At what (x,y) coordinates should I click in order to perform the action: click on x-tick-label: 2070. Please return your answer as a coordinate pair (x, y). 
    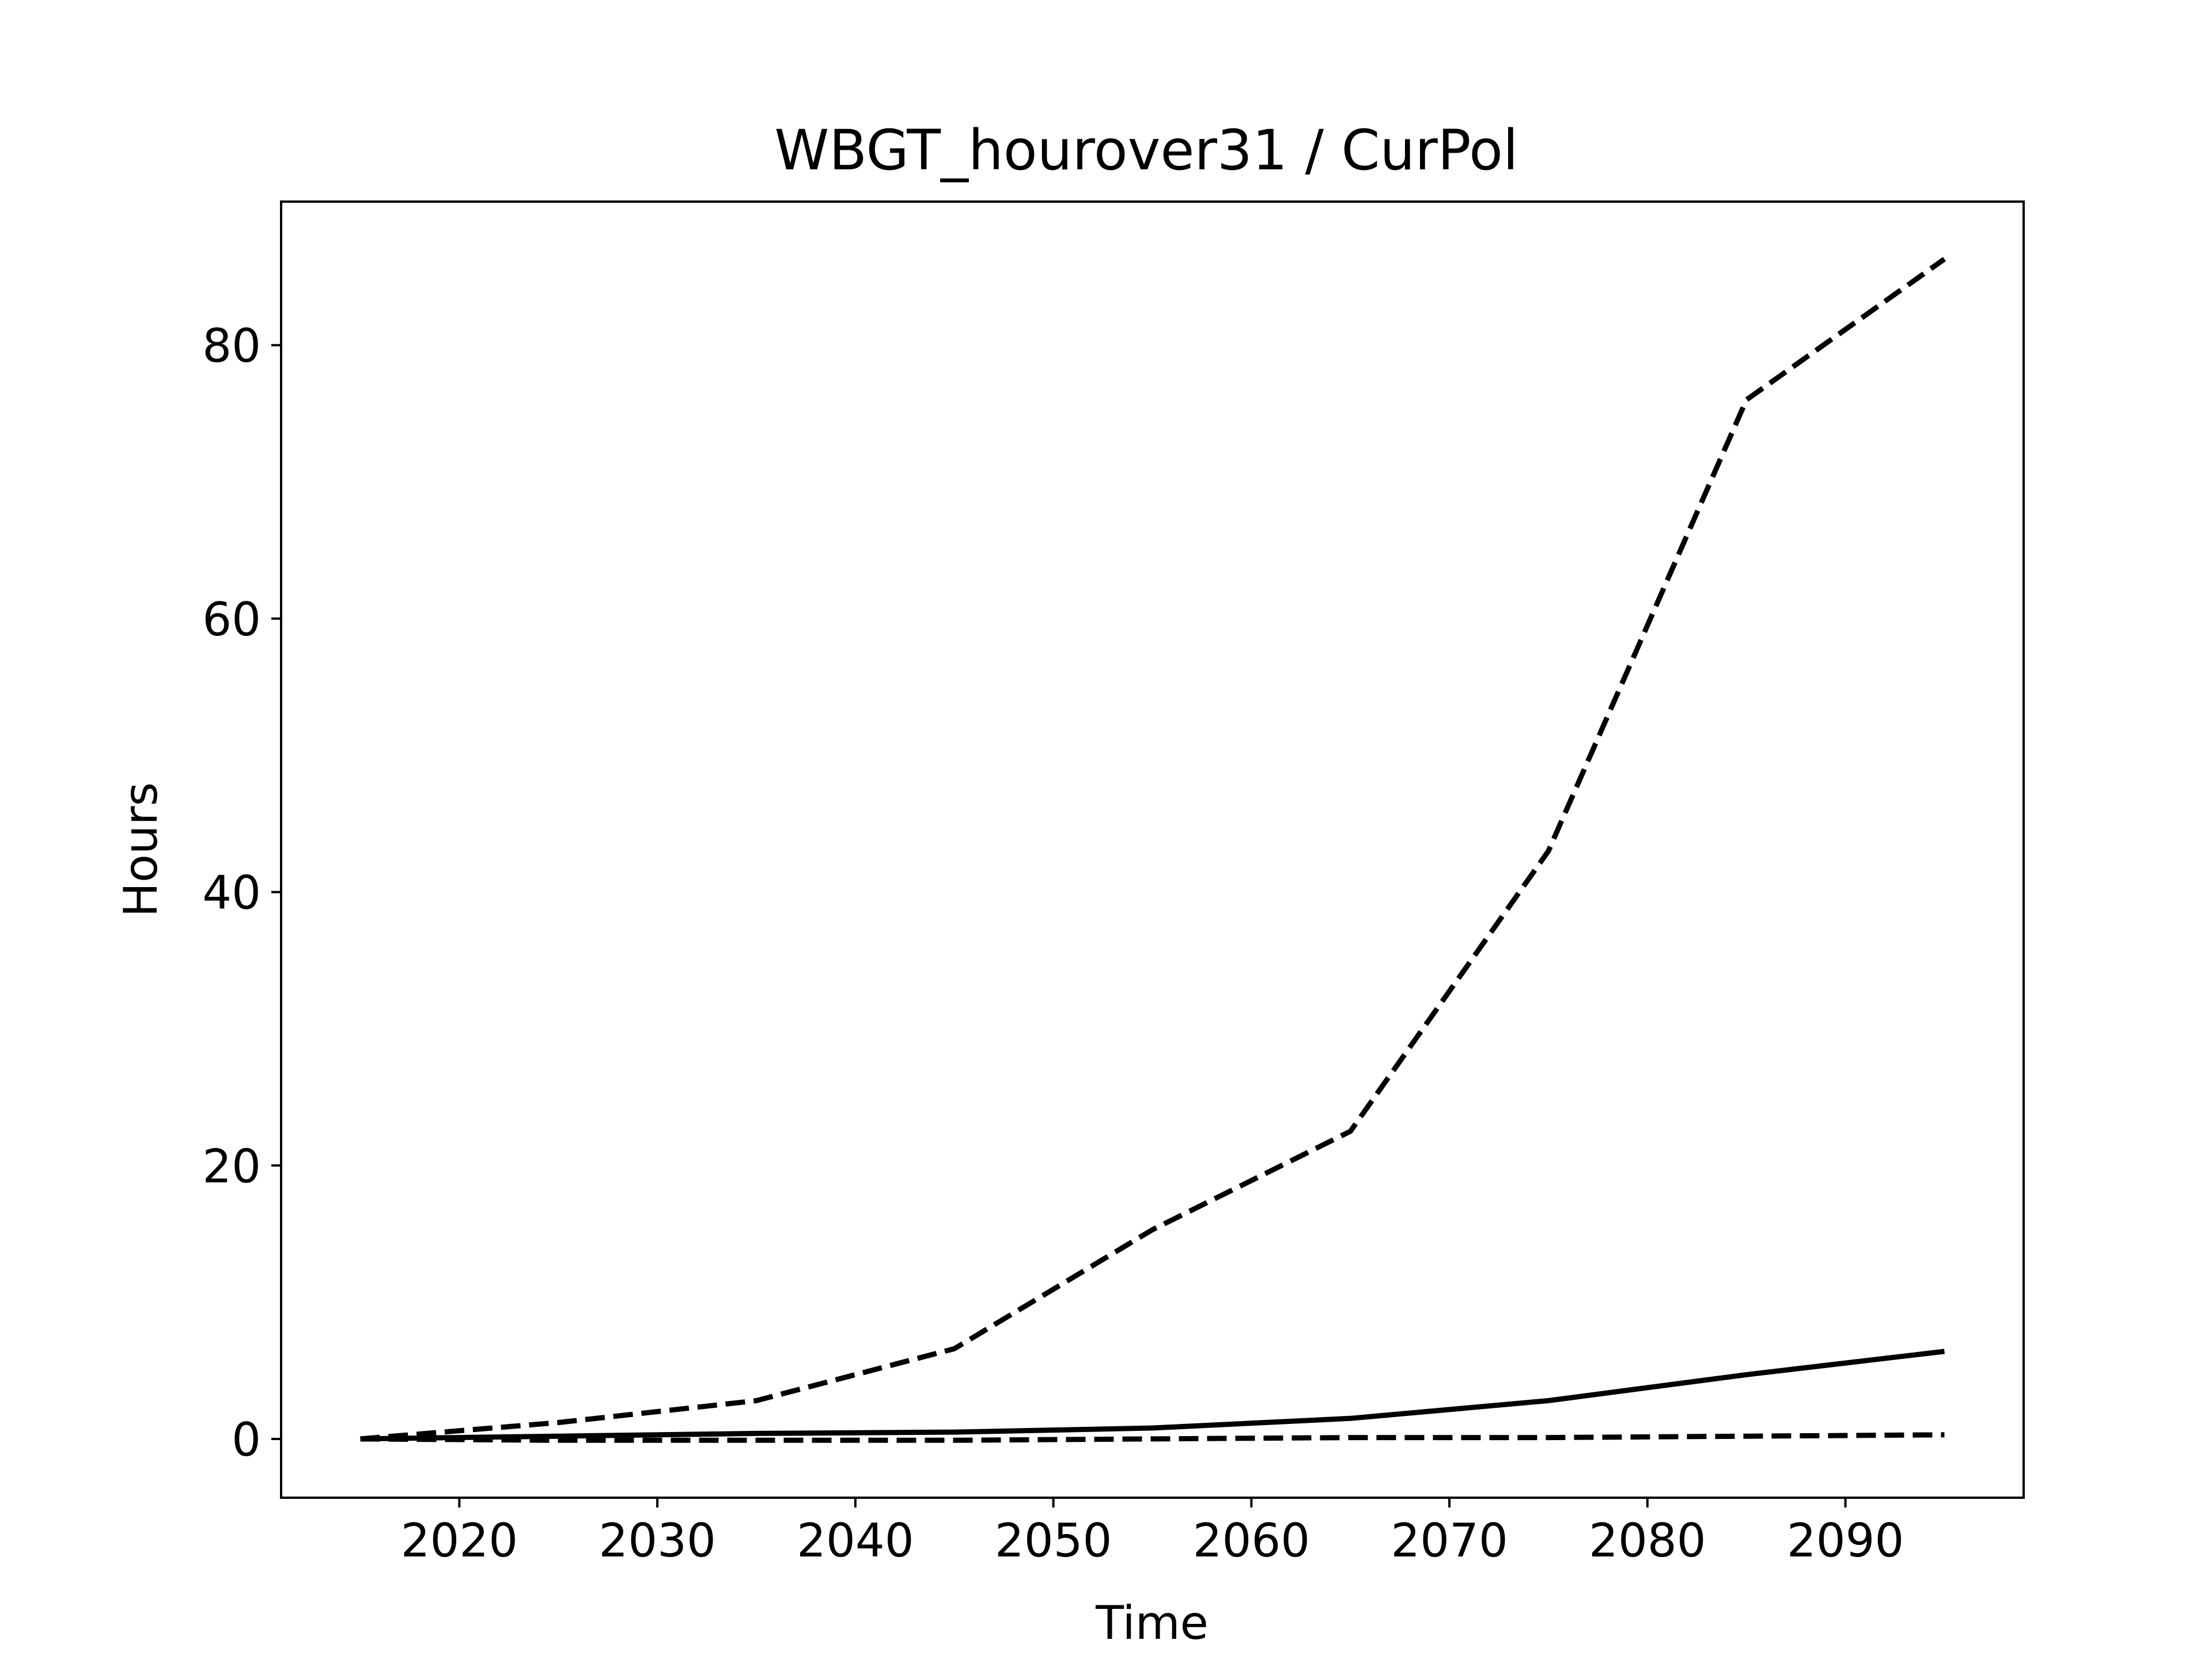
    Looking at the image, I should click on (1449, 1540).